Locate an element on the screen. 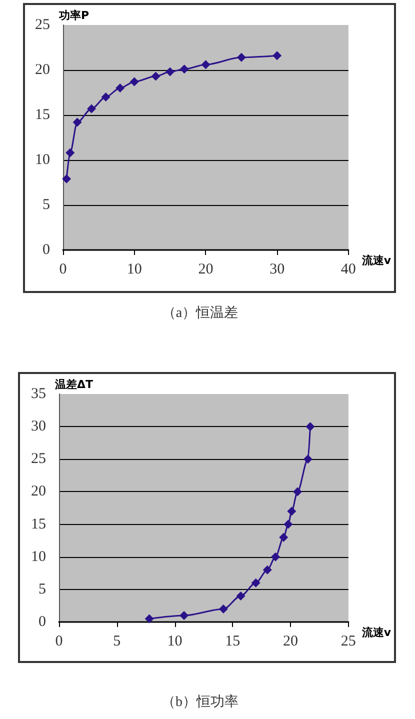 The image size is (415, 719). y-axis-title: 功率P is located at coordinates (74, 15).